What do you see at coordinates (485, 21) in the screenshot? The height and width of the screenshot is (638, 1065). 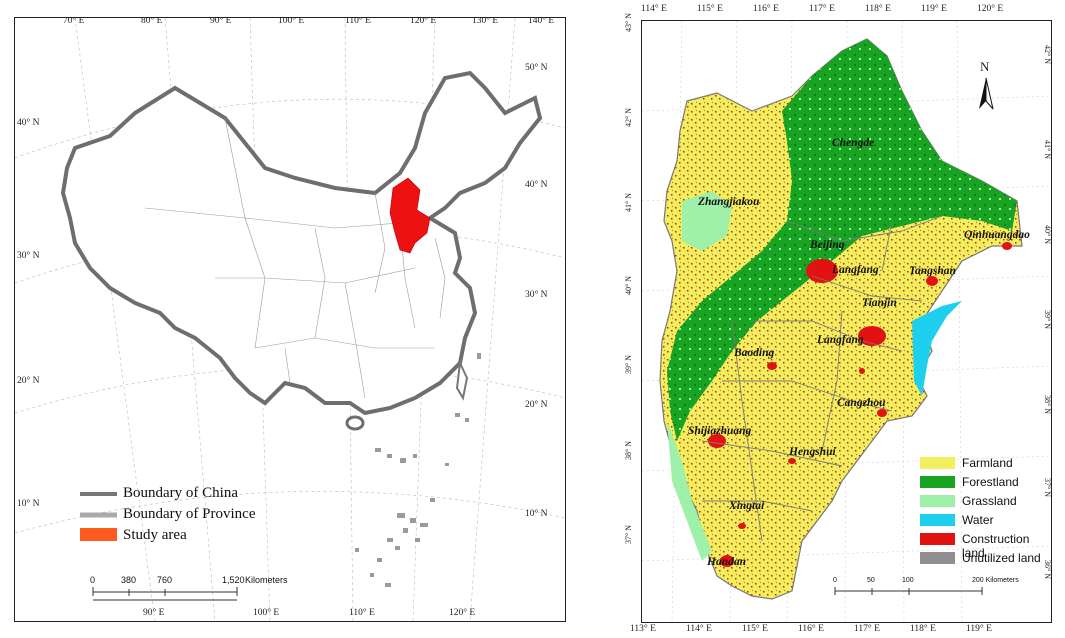 I see `top-lon-tick: 130° E` at bounding box center [485, 21].